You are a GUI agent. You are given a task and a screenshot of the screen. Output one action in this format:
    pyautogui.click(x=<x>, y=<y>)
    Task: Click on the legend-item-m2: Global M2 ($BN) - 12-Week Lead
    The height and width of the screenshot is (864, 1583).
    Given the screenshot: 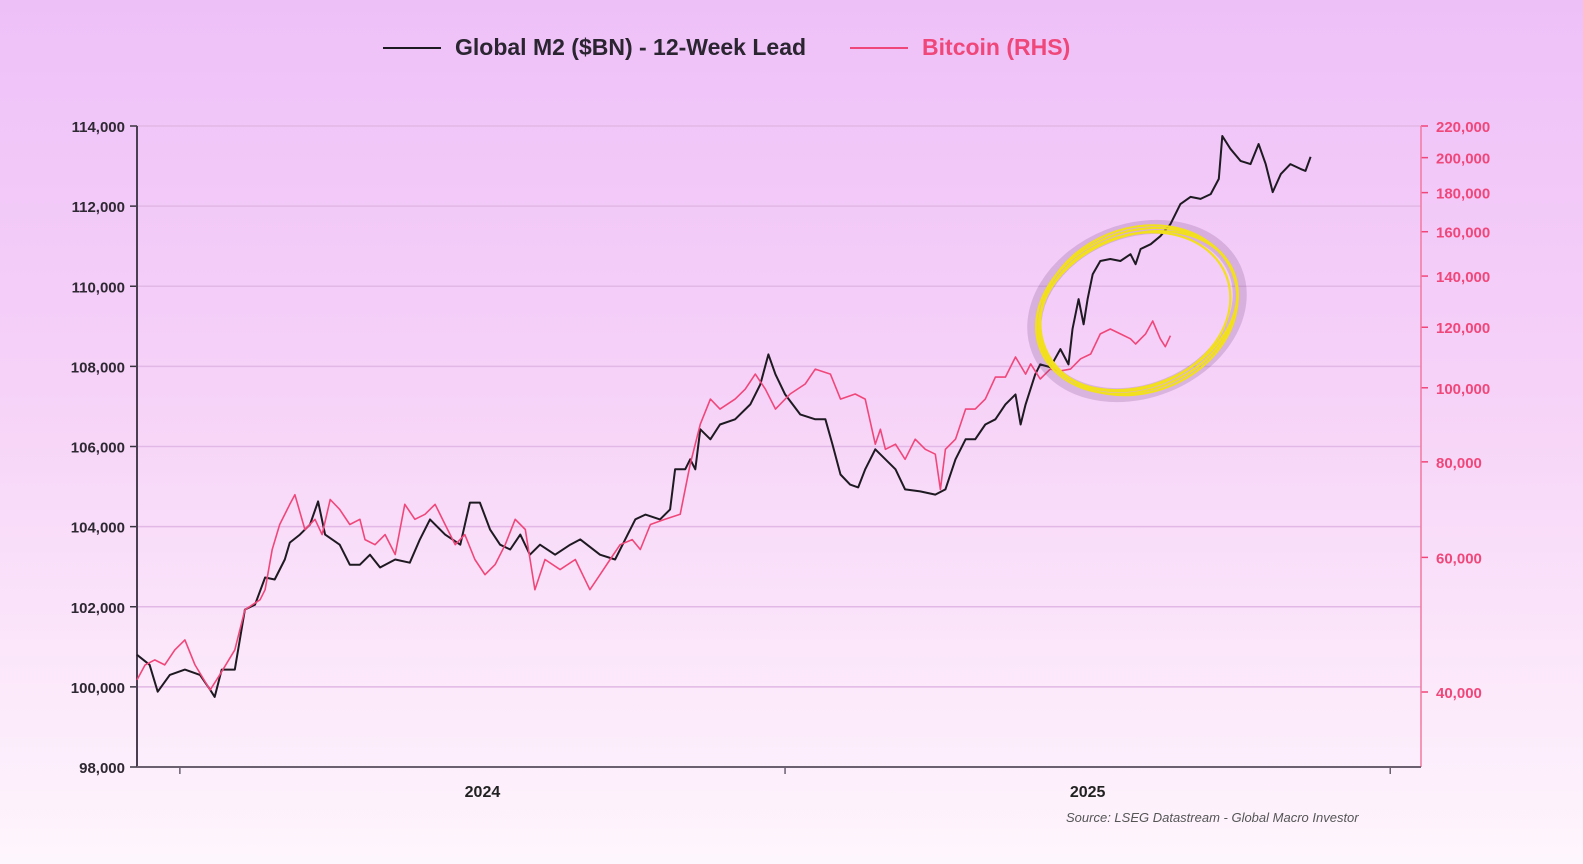 What is the action you would take?
    pyautogui.click(x=594, y=47)
    